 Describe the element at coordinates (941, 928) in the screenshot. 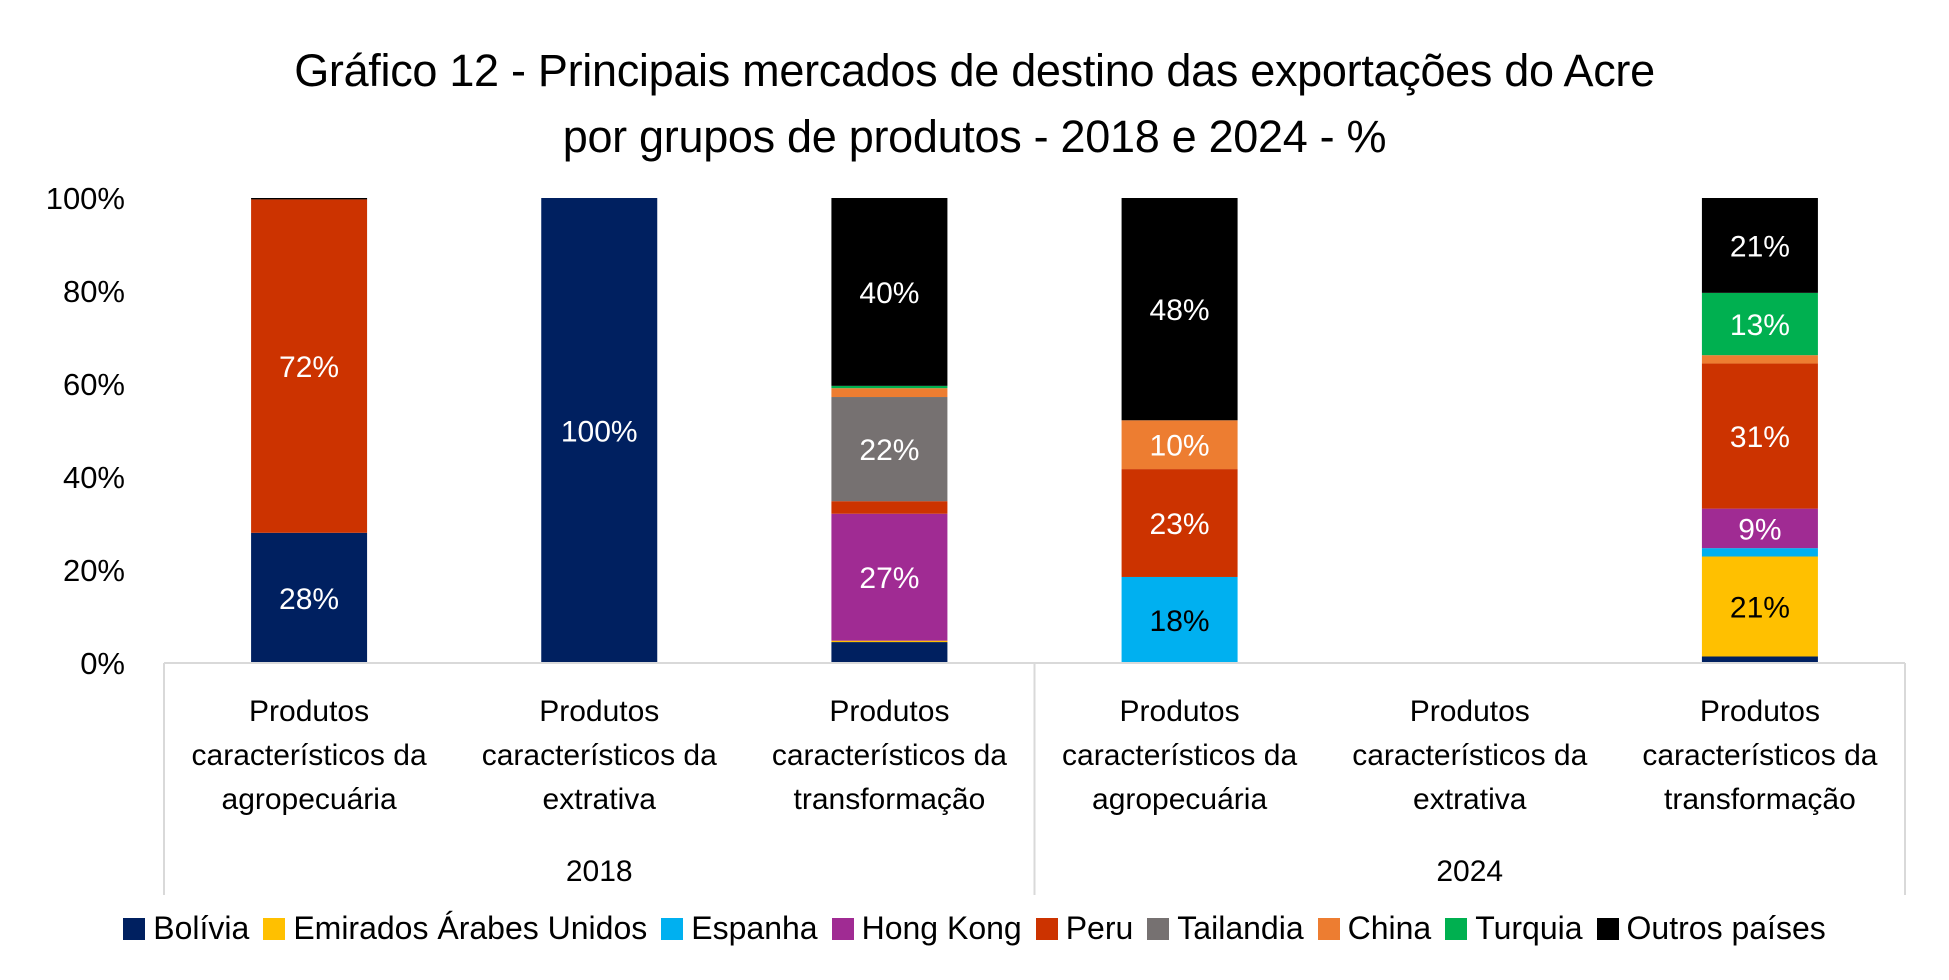

I see `legend-label: Hong Kong` at that location.